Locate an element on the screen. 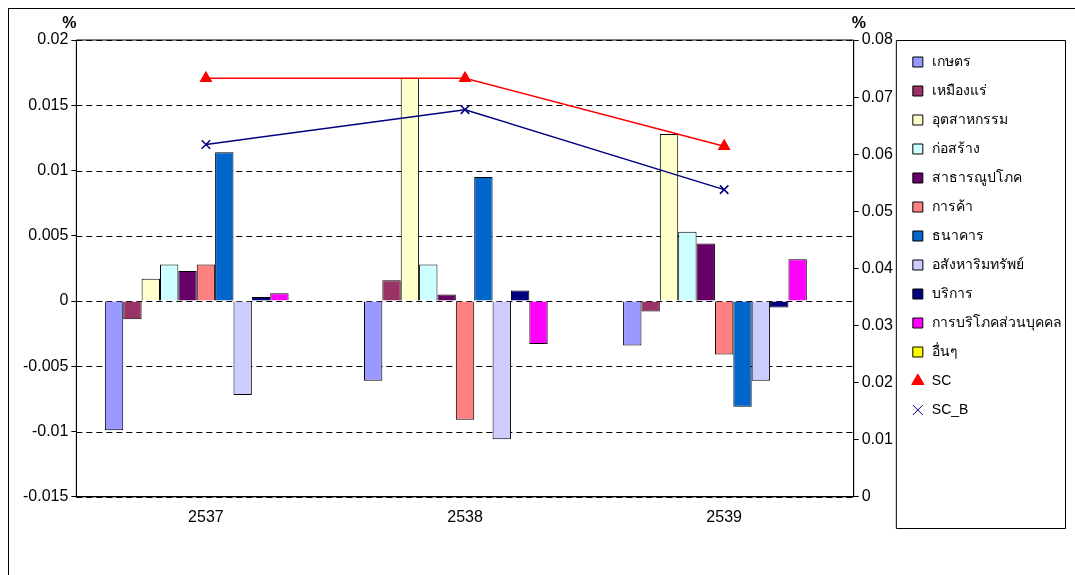 The height and width of the screenshot is (575, 1075). y2-tick-label: 0.04 is located at coordinates (877, 267).